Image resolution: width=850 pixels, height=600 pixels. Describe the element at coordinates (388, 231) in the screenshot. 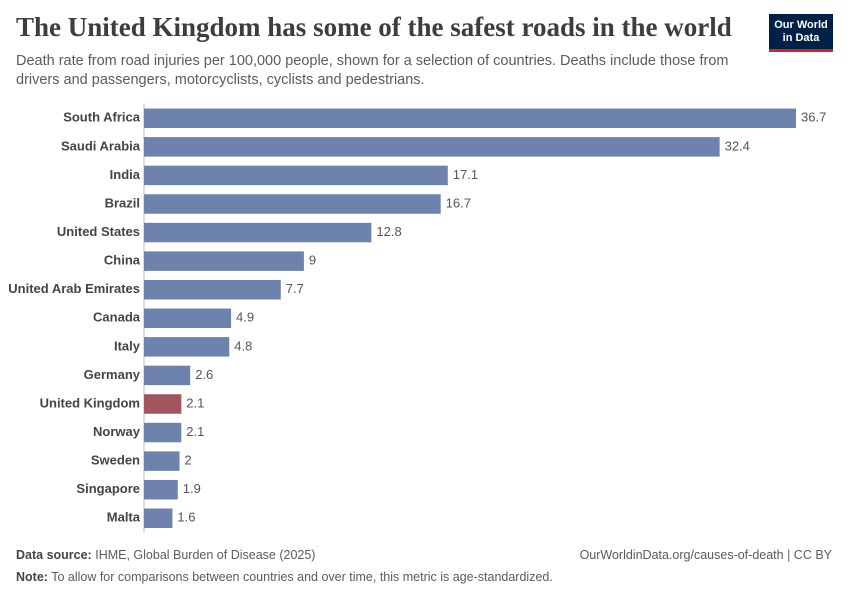

I see `value-label: 12.8` at that location.